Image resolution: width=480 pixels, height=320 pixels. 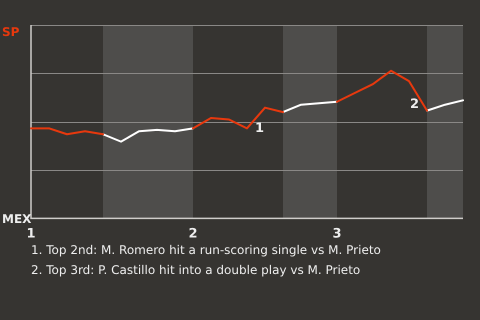 I want to click on text: 2. Top 3rd: P. Castillo hit into a double play vs M. Prieto, so click(x=196, y=270).